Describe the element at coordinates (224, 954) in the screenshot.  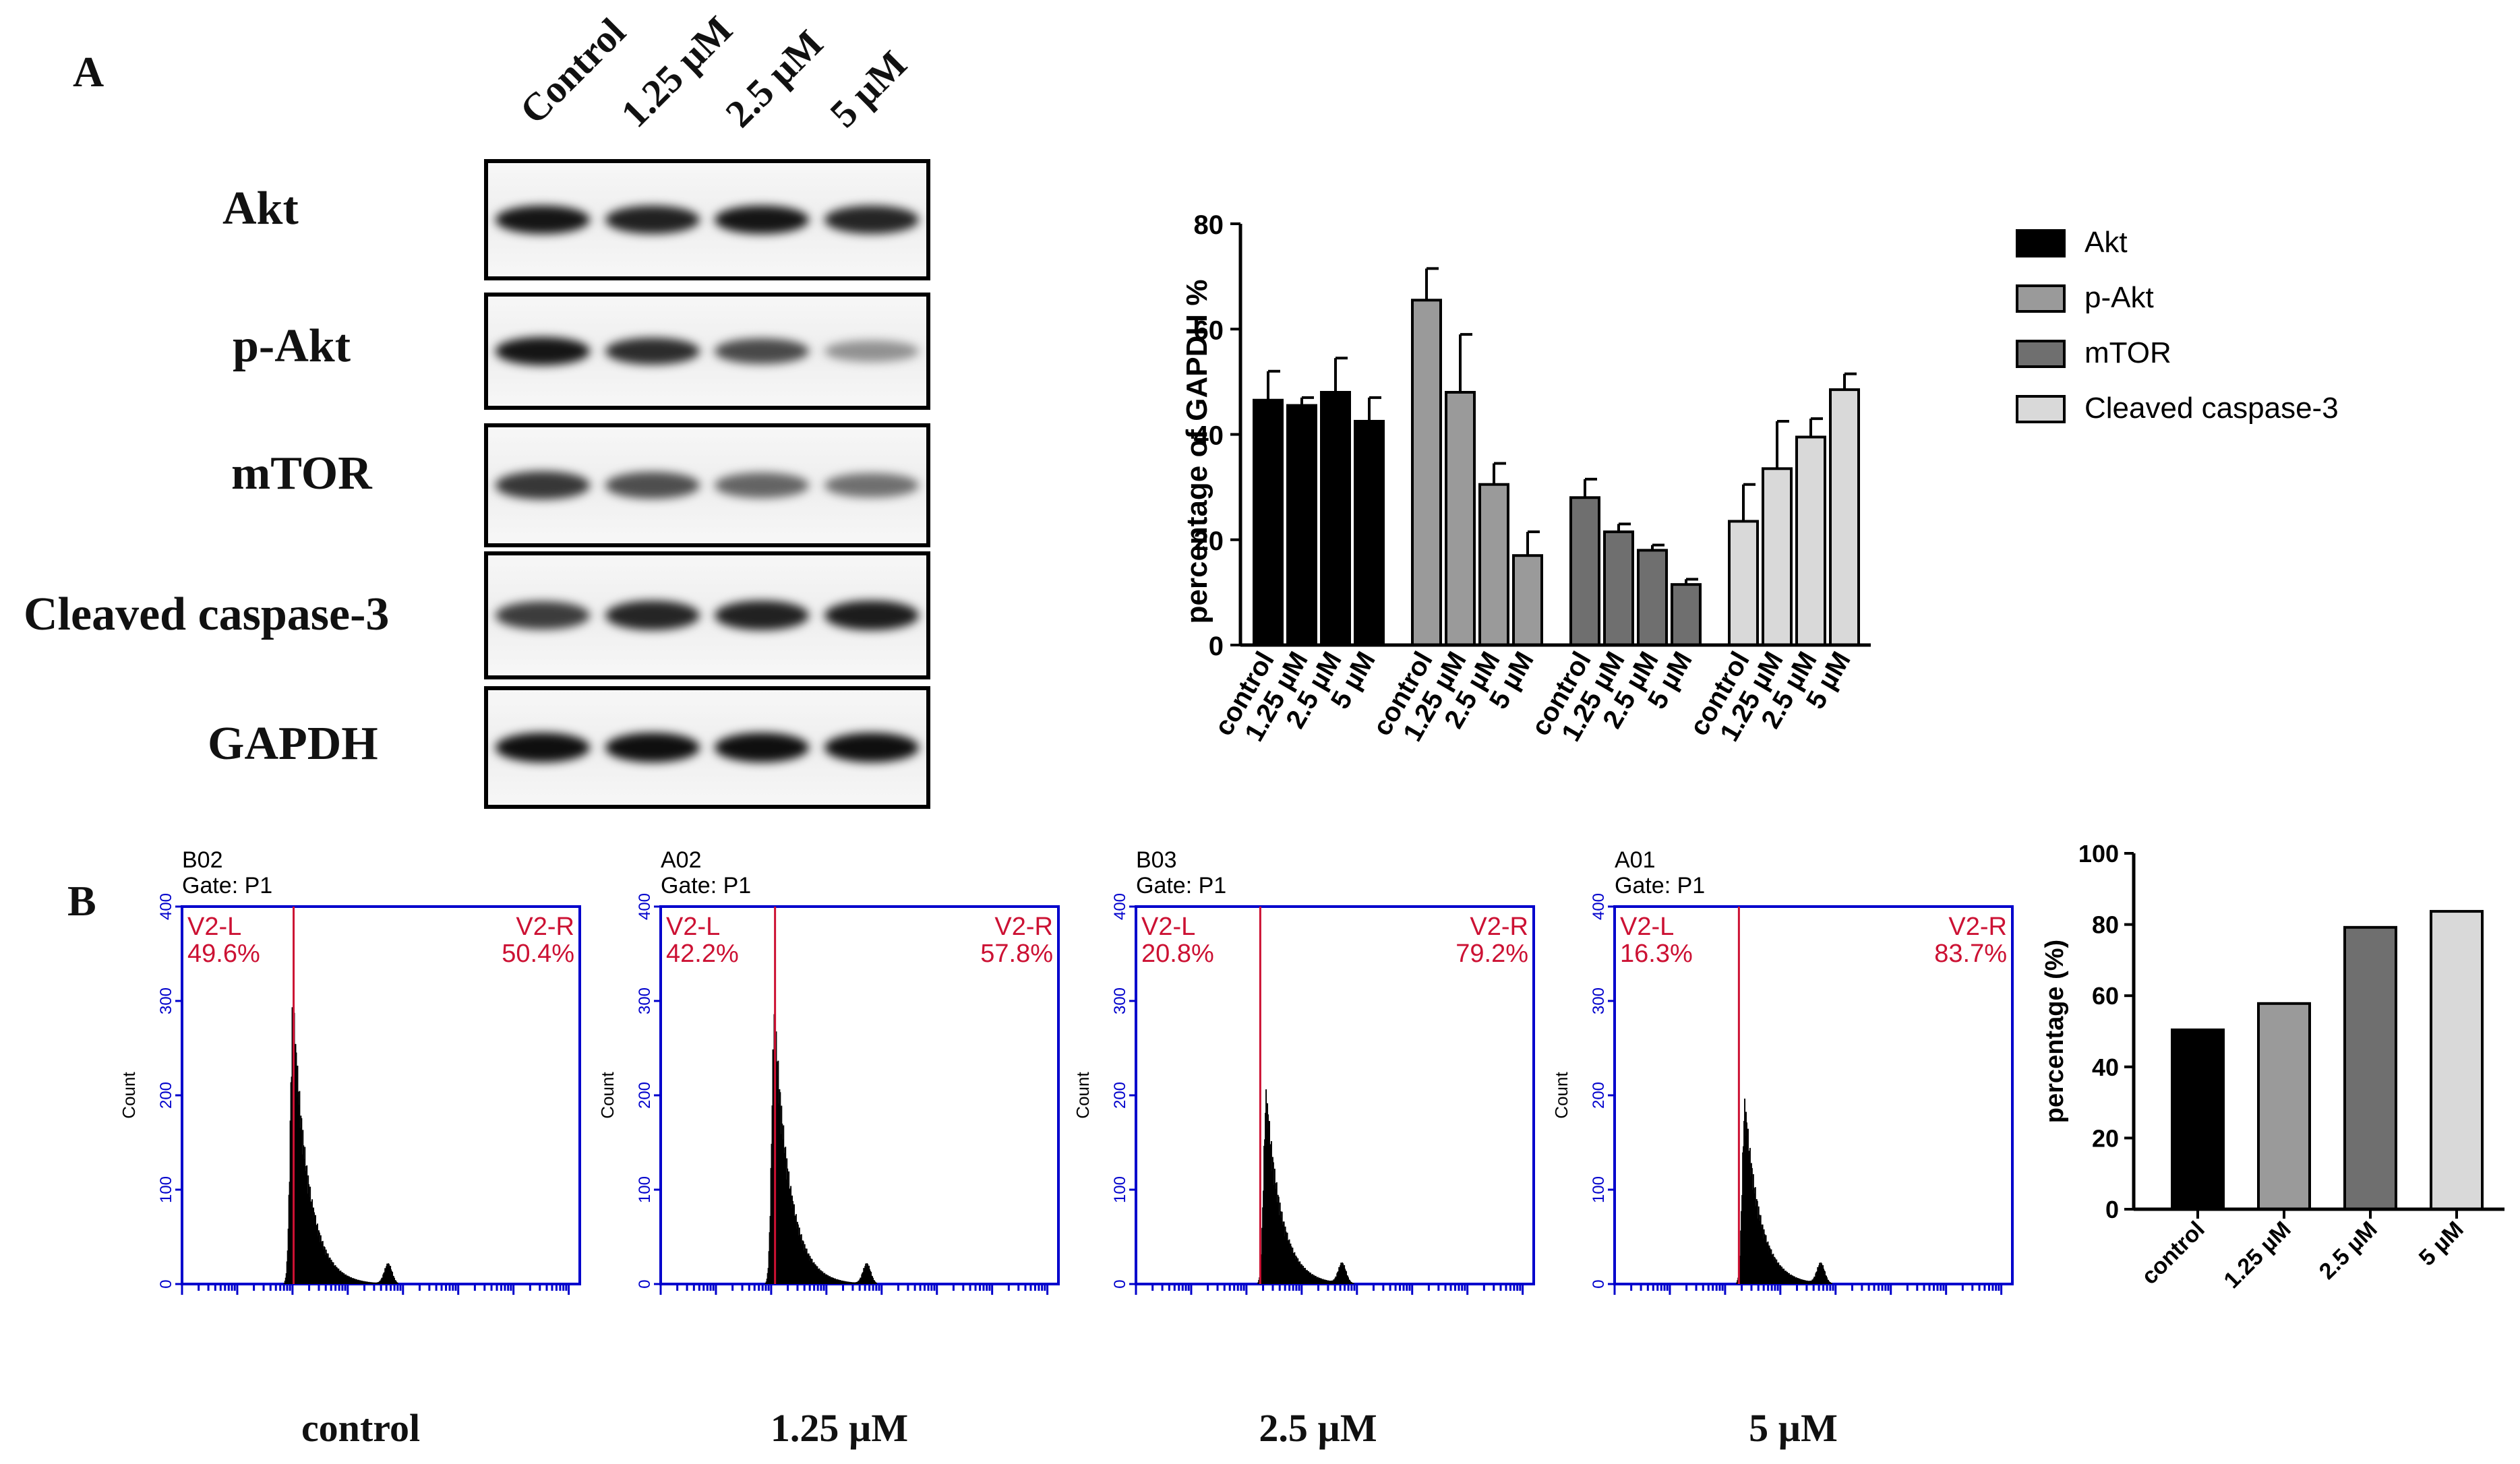
I see `left-gate-percent: 49.6%` at that location.